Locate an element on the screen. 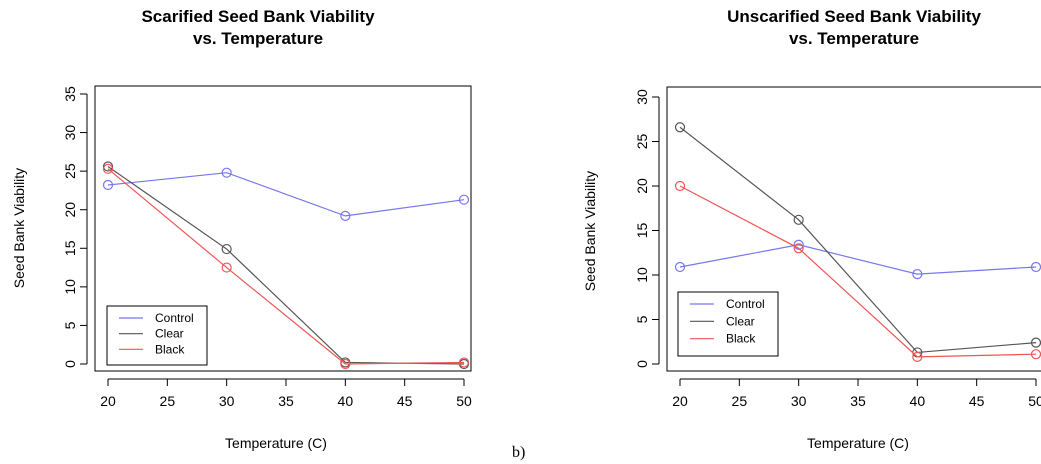  chart-title-line: Scarified Seed Bank Viability is located at coordinates (258, 16).